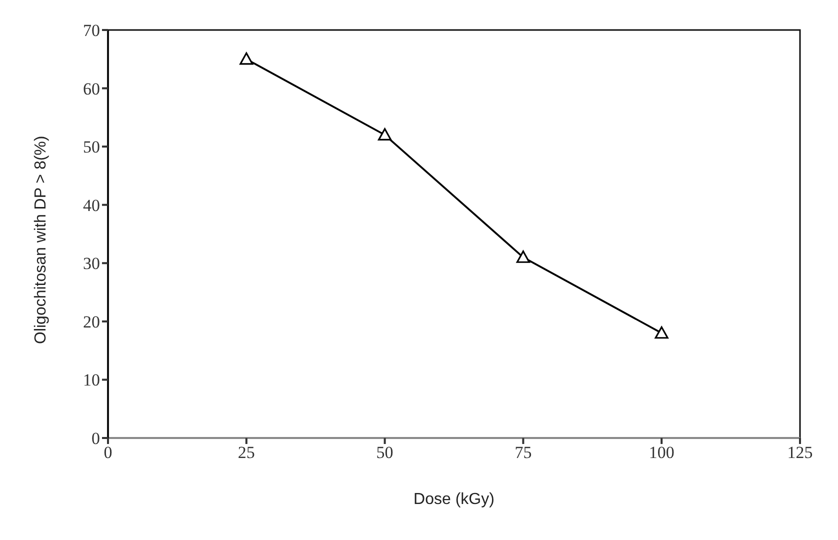 The width and height of the screenshot is (838, 540). I want to click on y-tick-label: 60, so click(91, 88).